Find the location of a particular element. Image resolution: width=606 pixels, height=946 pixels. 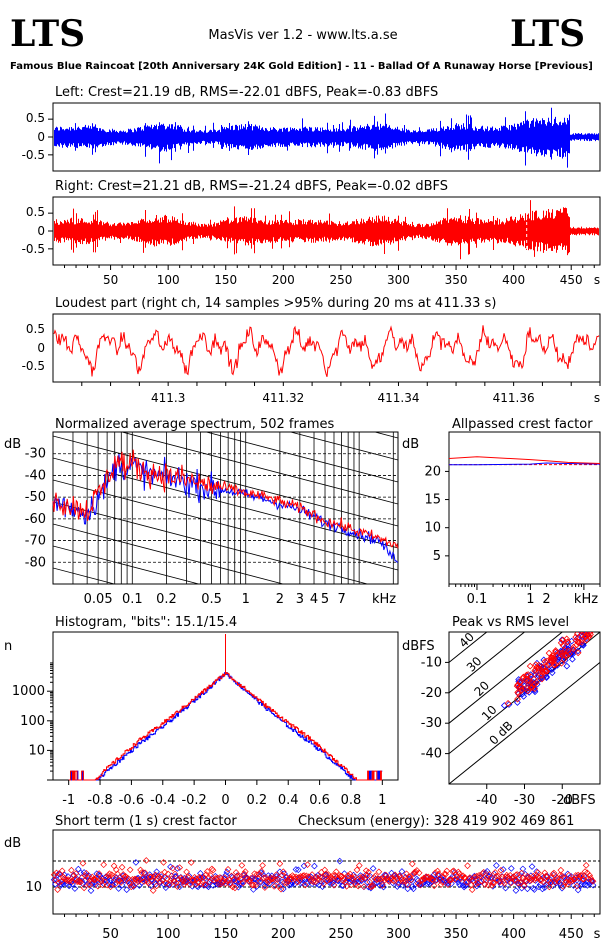

x-tick-label: 400 is located at coordinates (513, 934).